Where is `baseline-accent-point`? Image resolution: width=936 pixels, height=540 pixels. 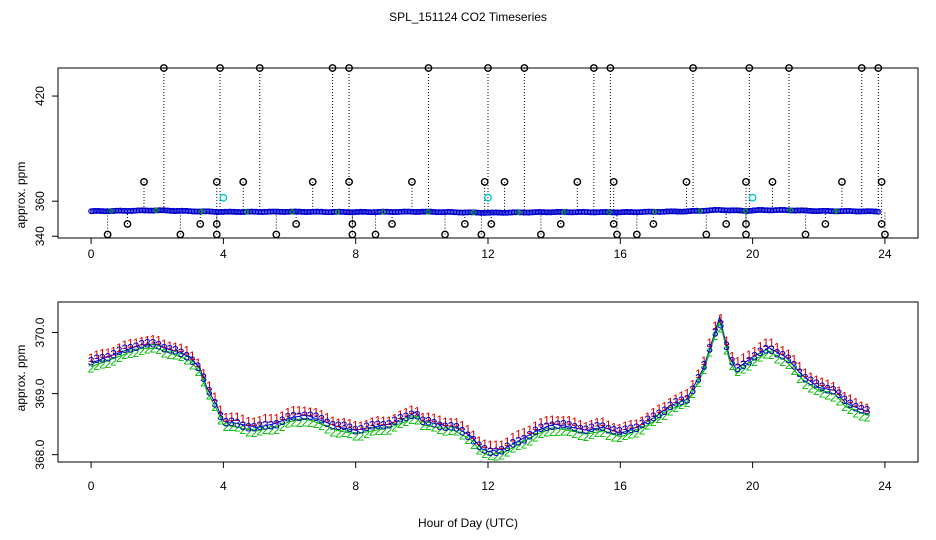
baseline-accent-point is located at coordinates (836, 211).